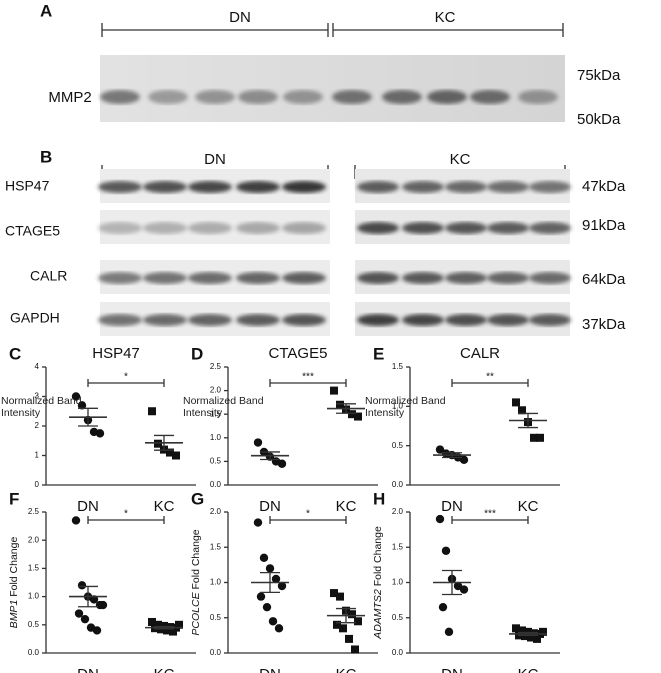  Describe the element at coordinates (223, 407) in the screenshot. I see `y-axis-label: Normalized Band Intensity` at that location.